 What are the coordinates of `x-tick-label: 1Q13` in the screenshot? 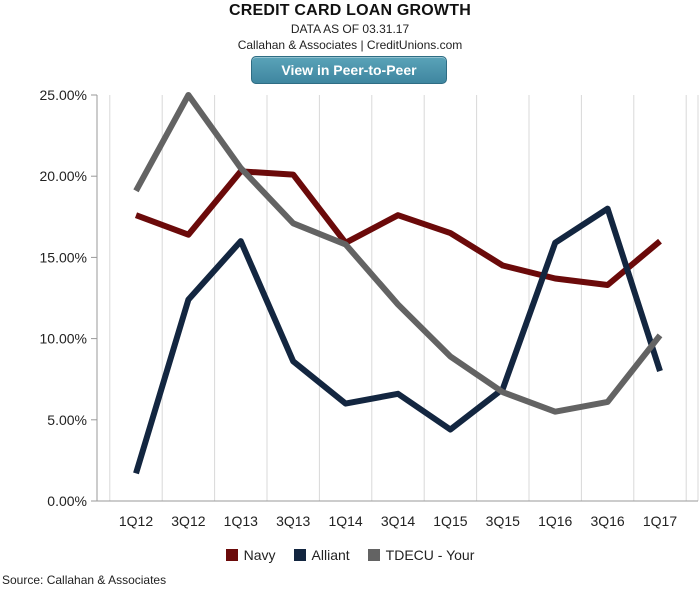 It's located at (241, 521).